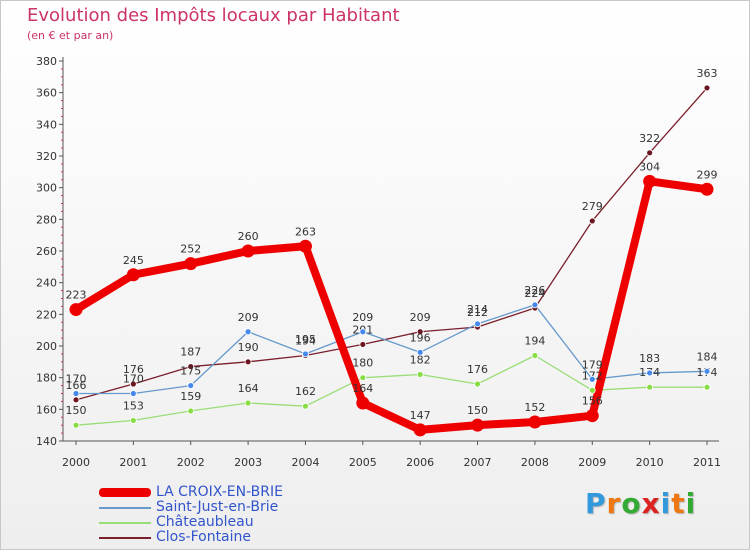 This screenshot has height=551, width=750. I want to click on data-label: 152, so click(534, 407).